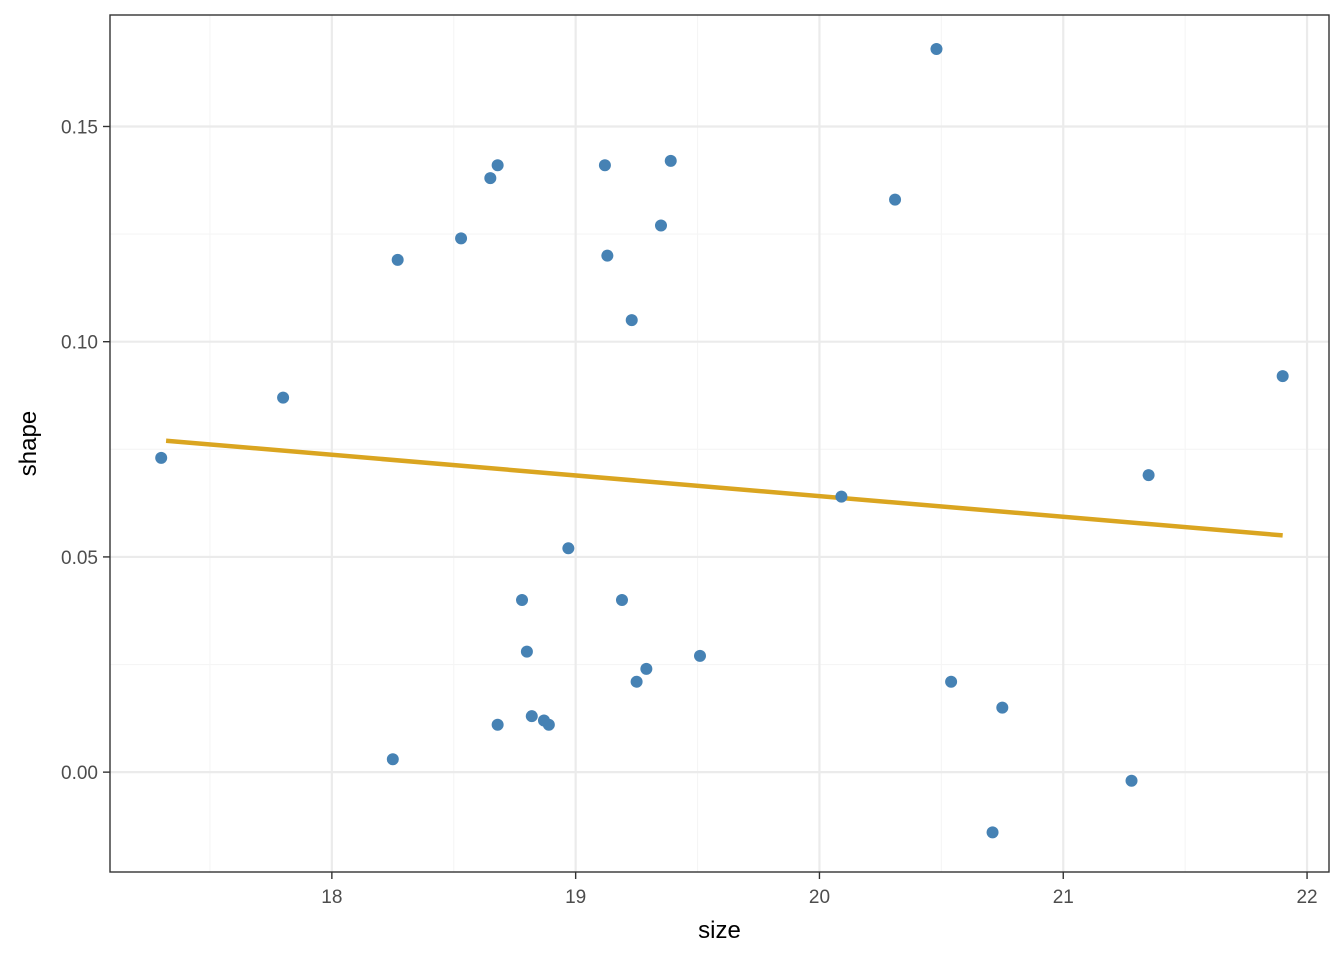 The image size is (1344, 960). Describe the element at coordinates (1306, 897) in the screenshot. I see `x-tick-label: 22` at that location.